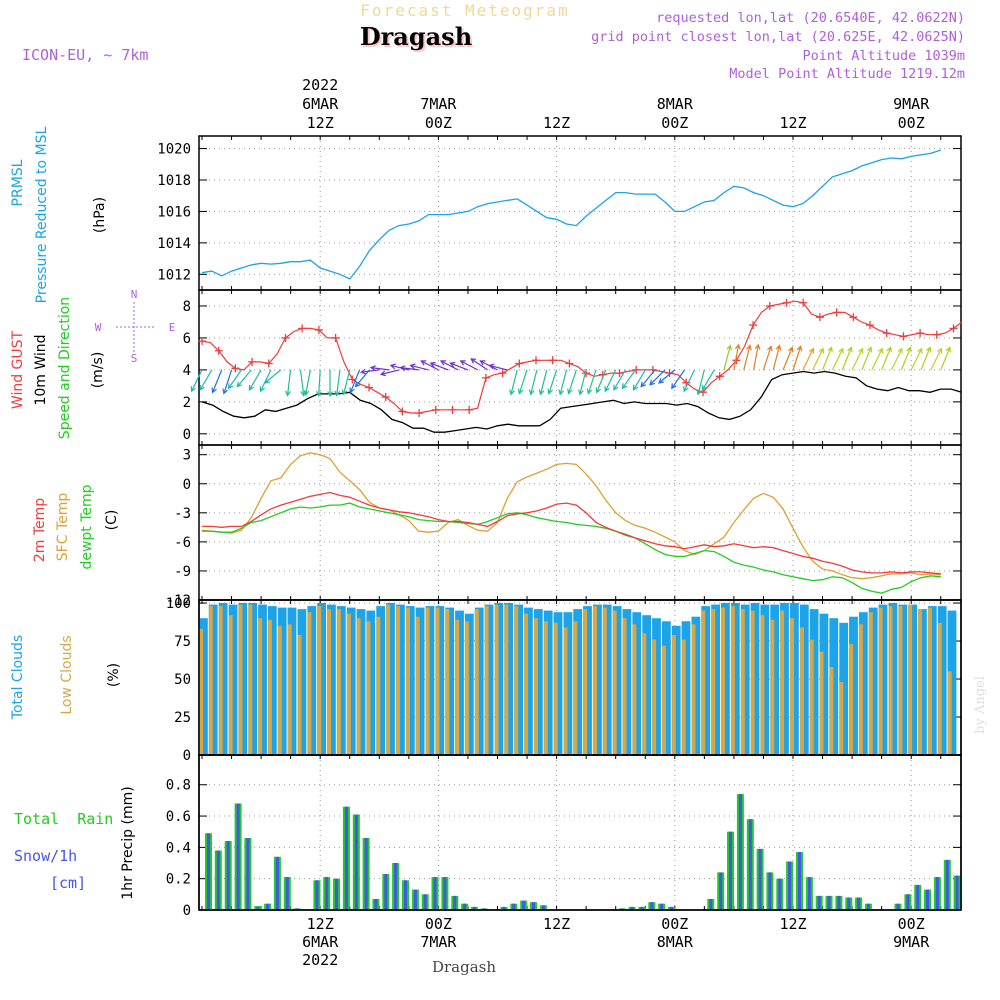 The width and height of the screenshot is (1000, 1000). What do you see at coordinates (187, 307) in the screenshot?
I see `wind-ytick-label-4: 8` at bounding box center [187, 307].